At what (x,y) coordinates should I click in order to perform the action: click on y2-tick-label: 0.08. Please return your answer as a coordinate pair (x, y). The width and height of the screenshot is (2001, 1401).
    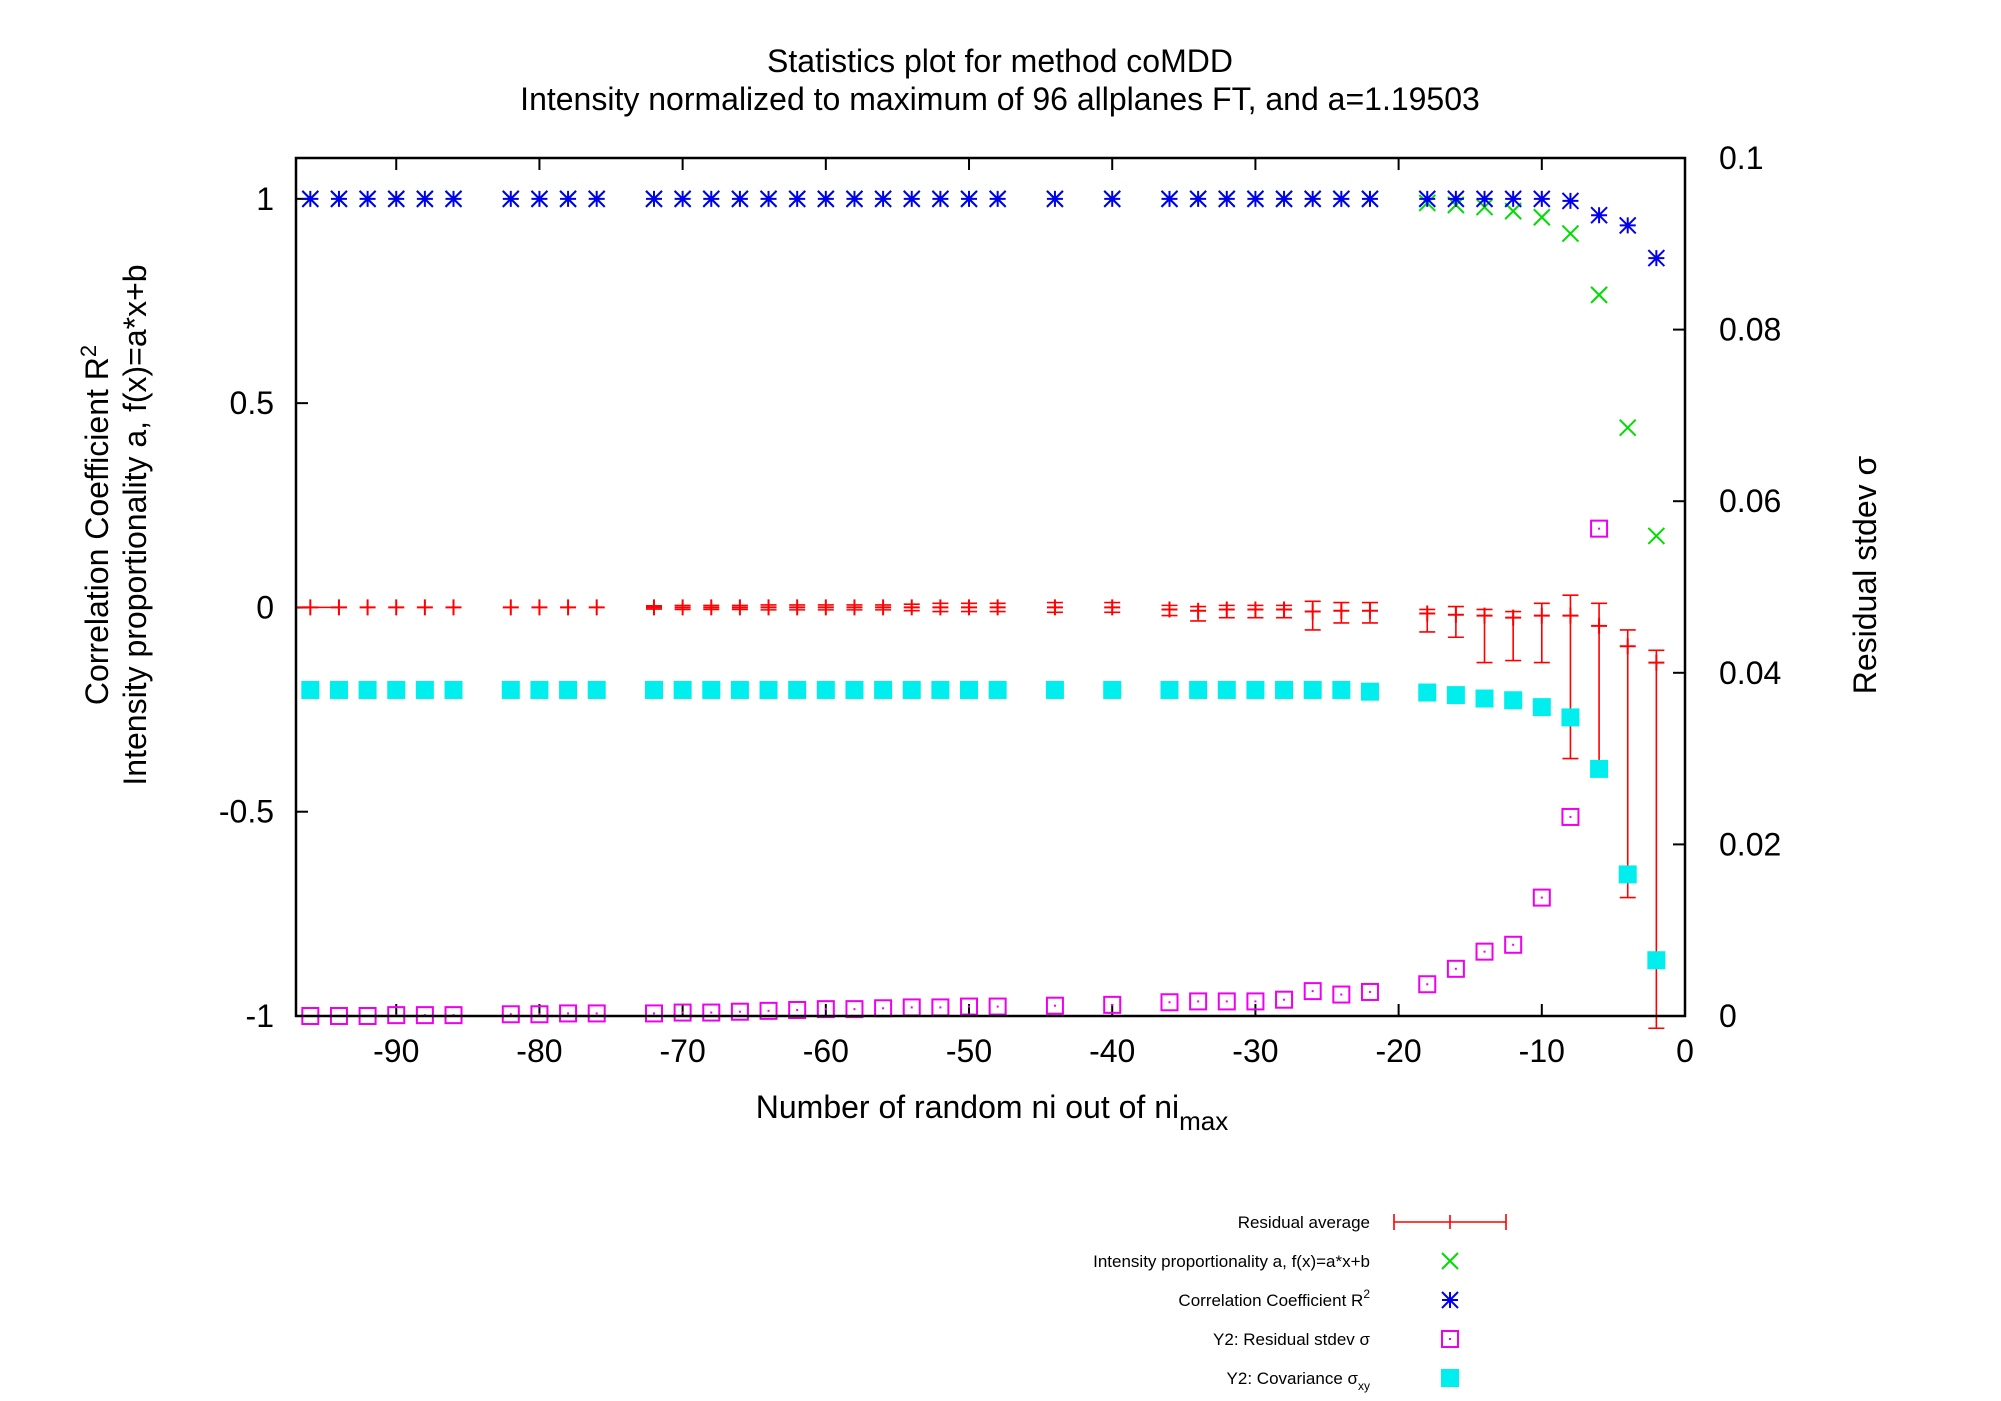
    Looking at the image, I should click on (1750, 330).